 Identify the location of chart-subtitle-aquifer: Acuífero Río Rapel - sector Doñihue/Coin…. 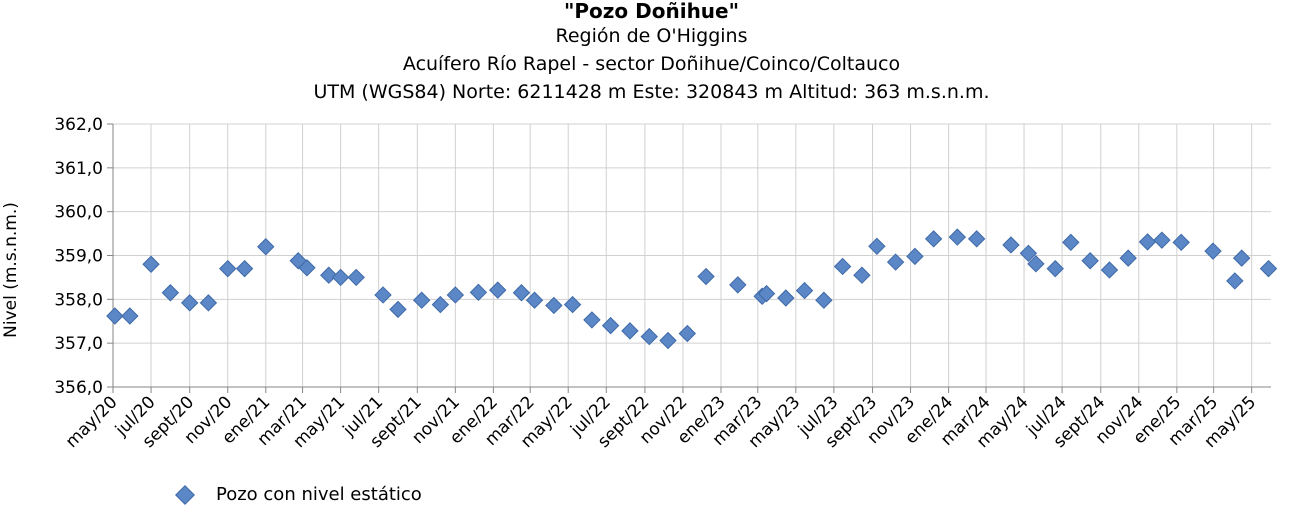
(651, 64).